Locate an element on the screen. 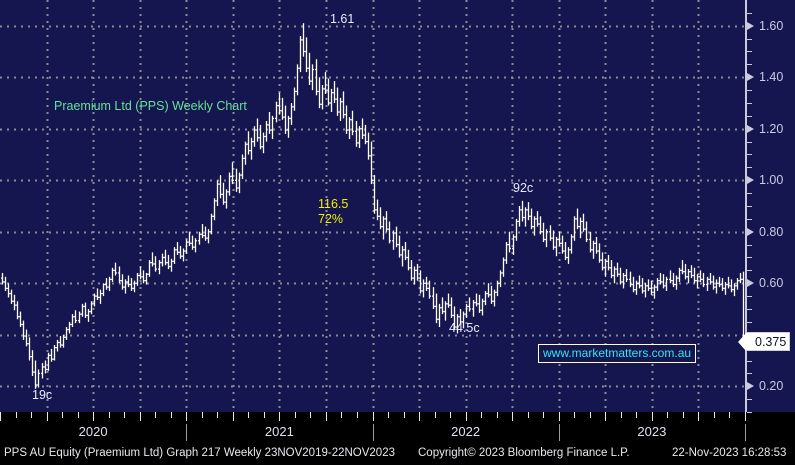 The height and width of the screenshot is (465, 795). price-axis: 1.60 1.40 1.20 1.00 0.80 0.60 0.20 0.375 is located at coordinates (770, 206).